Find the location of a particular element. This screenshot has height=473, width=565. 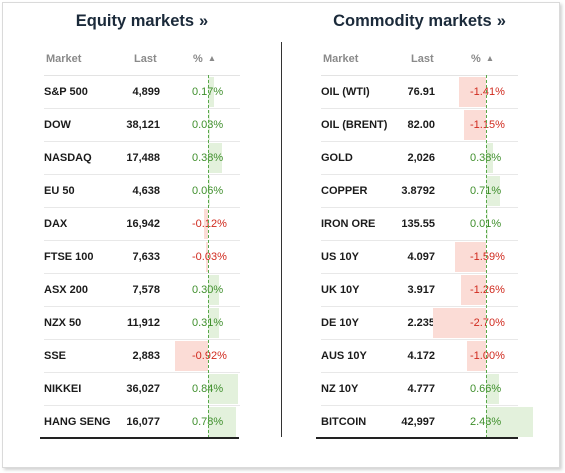

last-value: 7,578 is located at coordinates (146, 290).